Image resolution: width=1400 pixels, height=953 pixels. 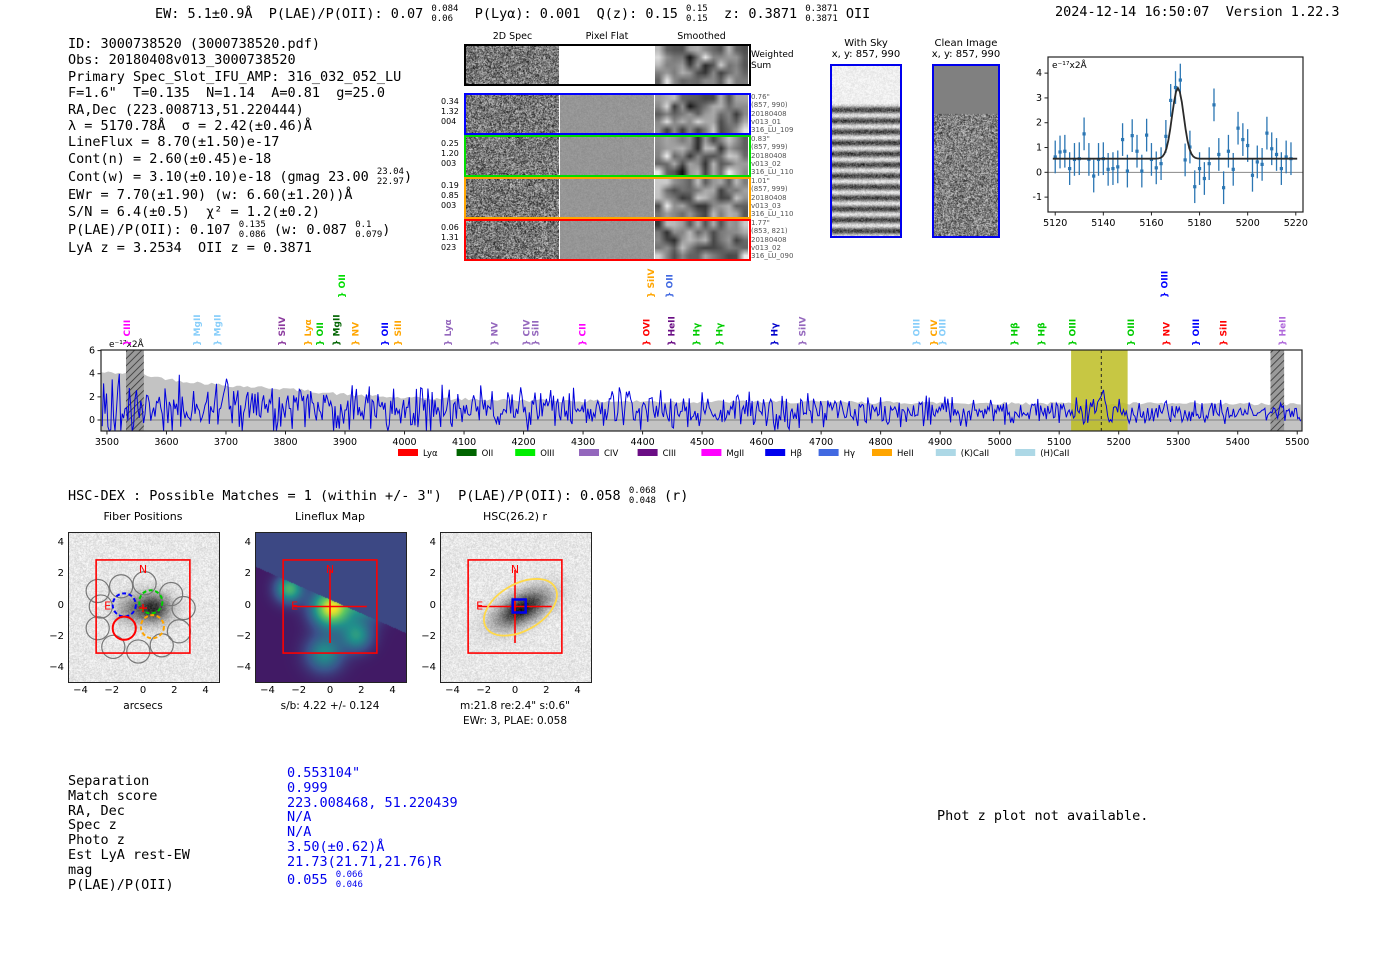 I want to click on info-line-1: Obs: 20180408v013_3000738520, so click(x=240, y=60).